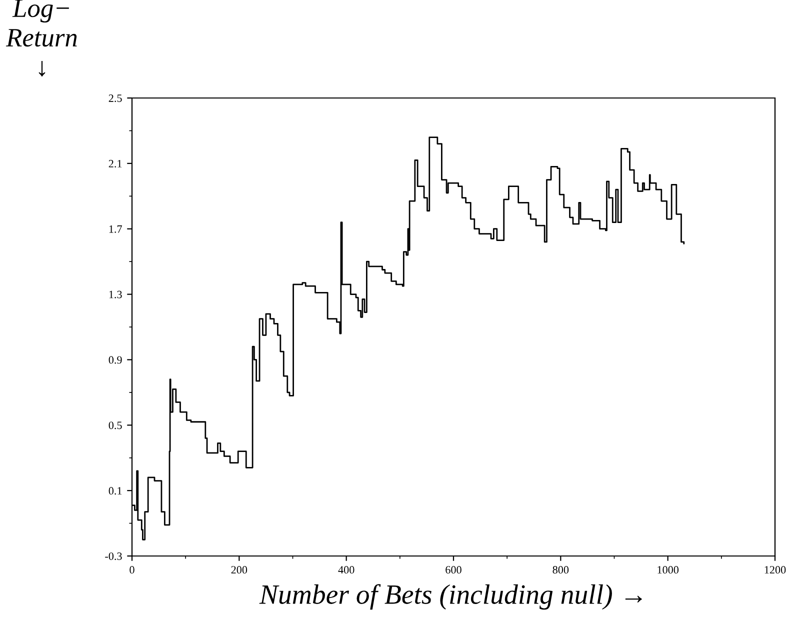  Describe the element at coordinates (115, 164) in the screenshot. I see `y-tick-label: 2.1` at that location.